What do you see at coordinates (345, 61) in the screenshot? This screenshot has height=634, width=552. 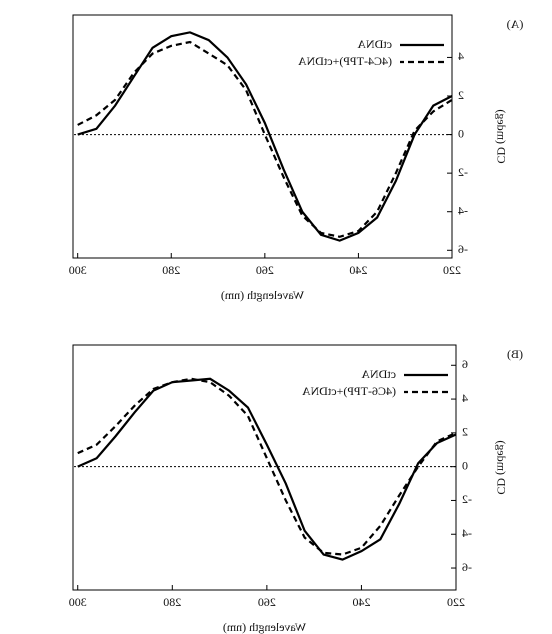 I see `legend-label: (4C4-TPP)+ctDNA` at bounding box center [345, 61].